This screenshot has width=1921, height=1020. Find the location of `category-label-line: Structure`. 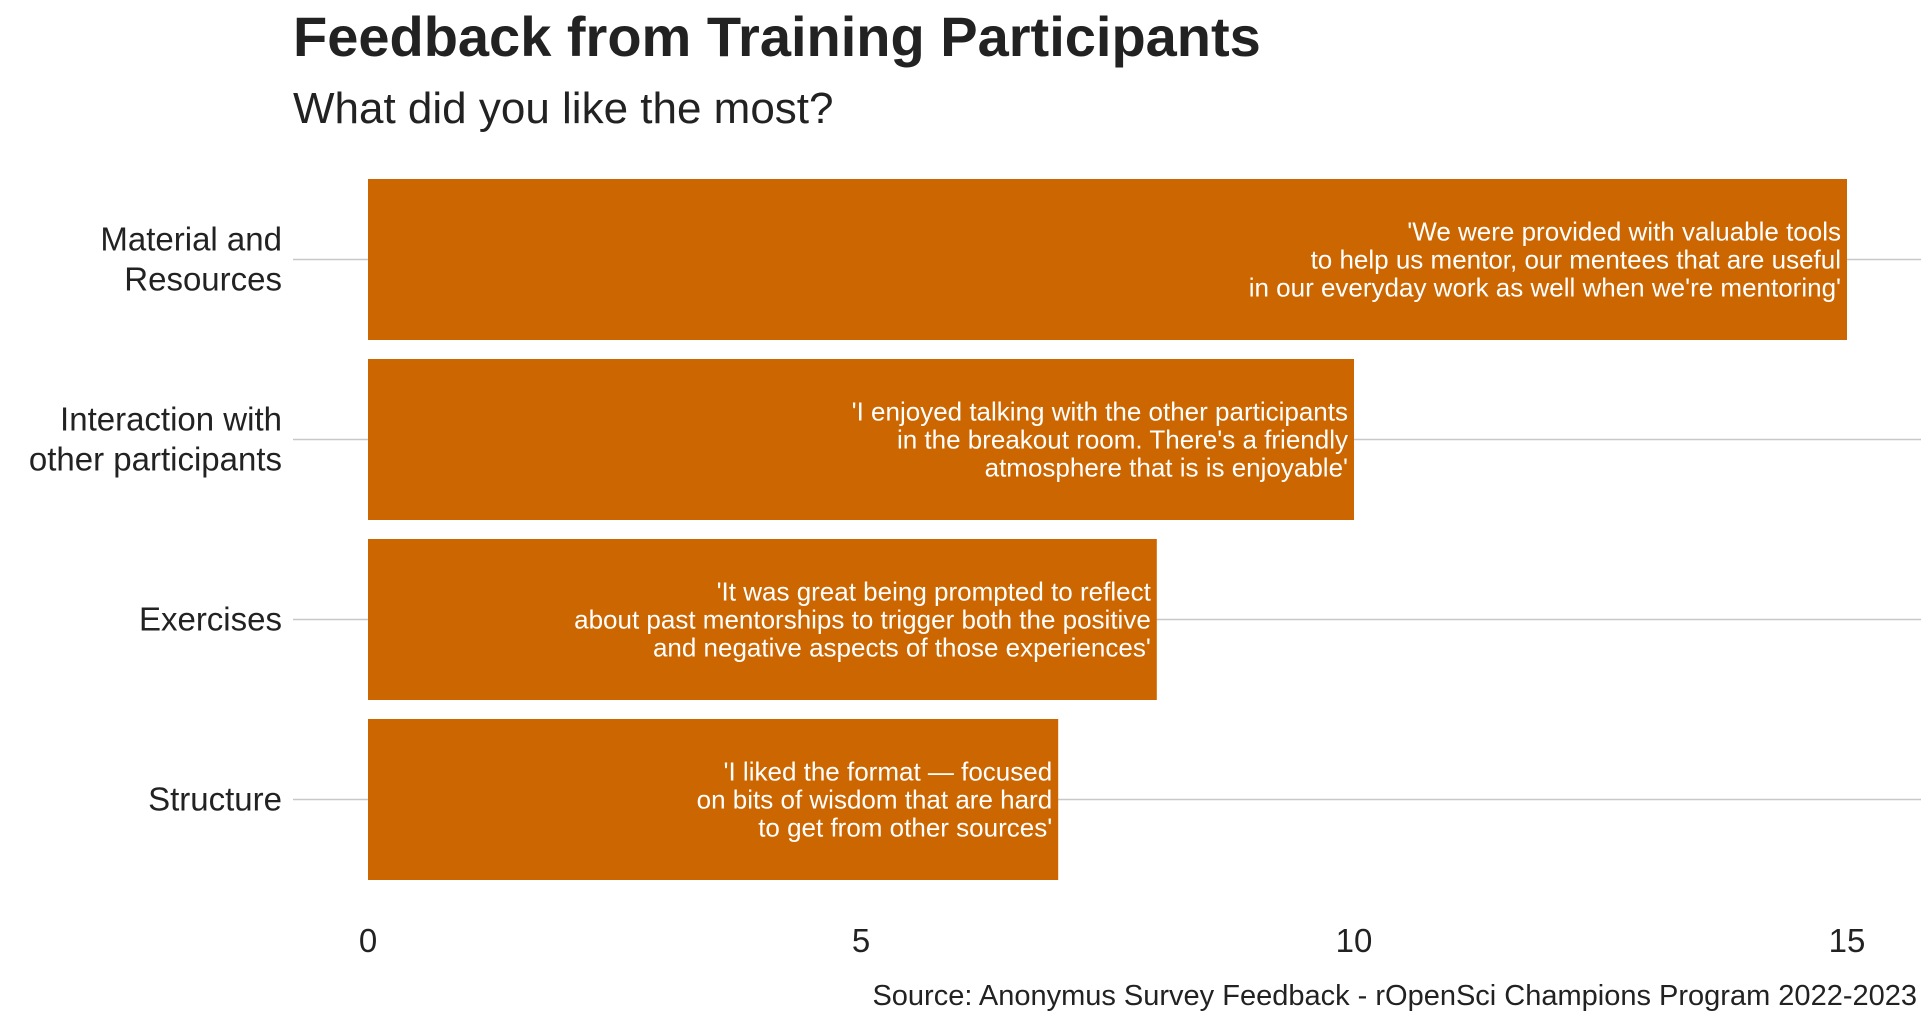

category-label-line: Structure is located at coordinates (215, 799).